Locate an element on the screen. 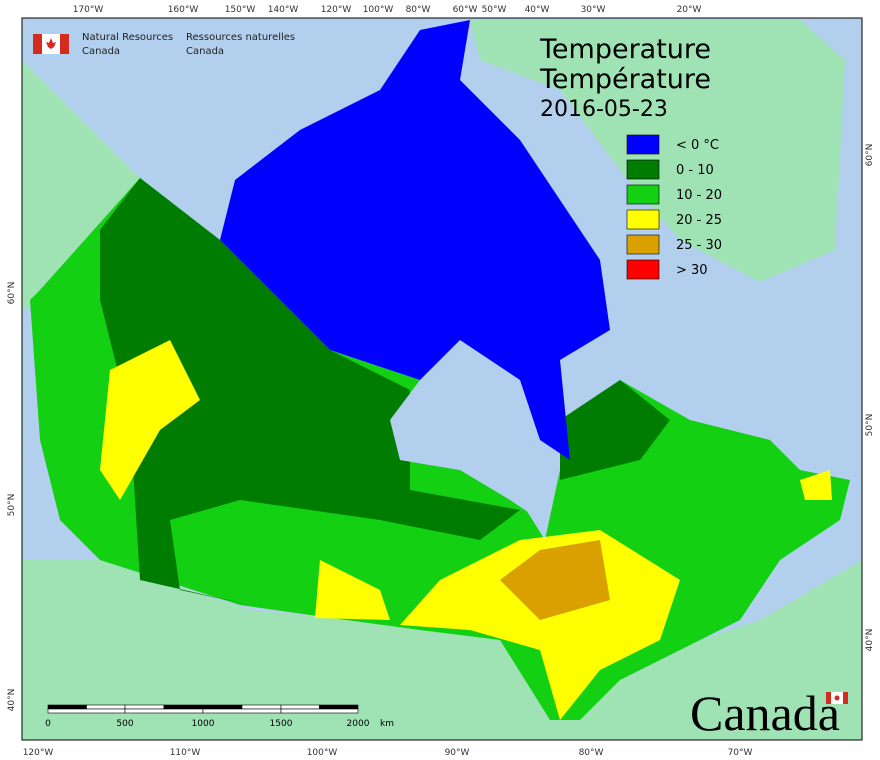 Image resolution: width=880 pixels, height=760 pixels. graticule-label: 170°W is located at coordinates (88, 10).